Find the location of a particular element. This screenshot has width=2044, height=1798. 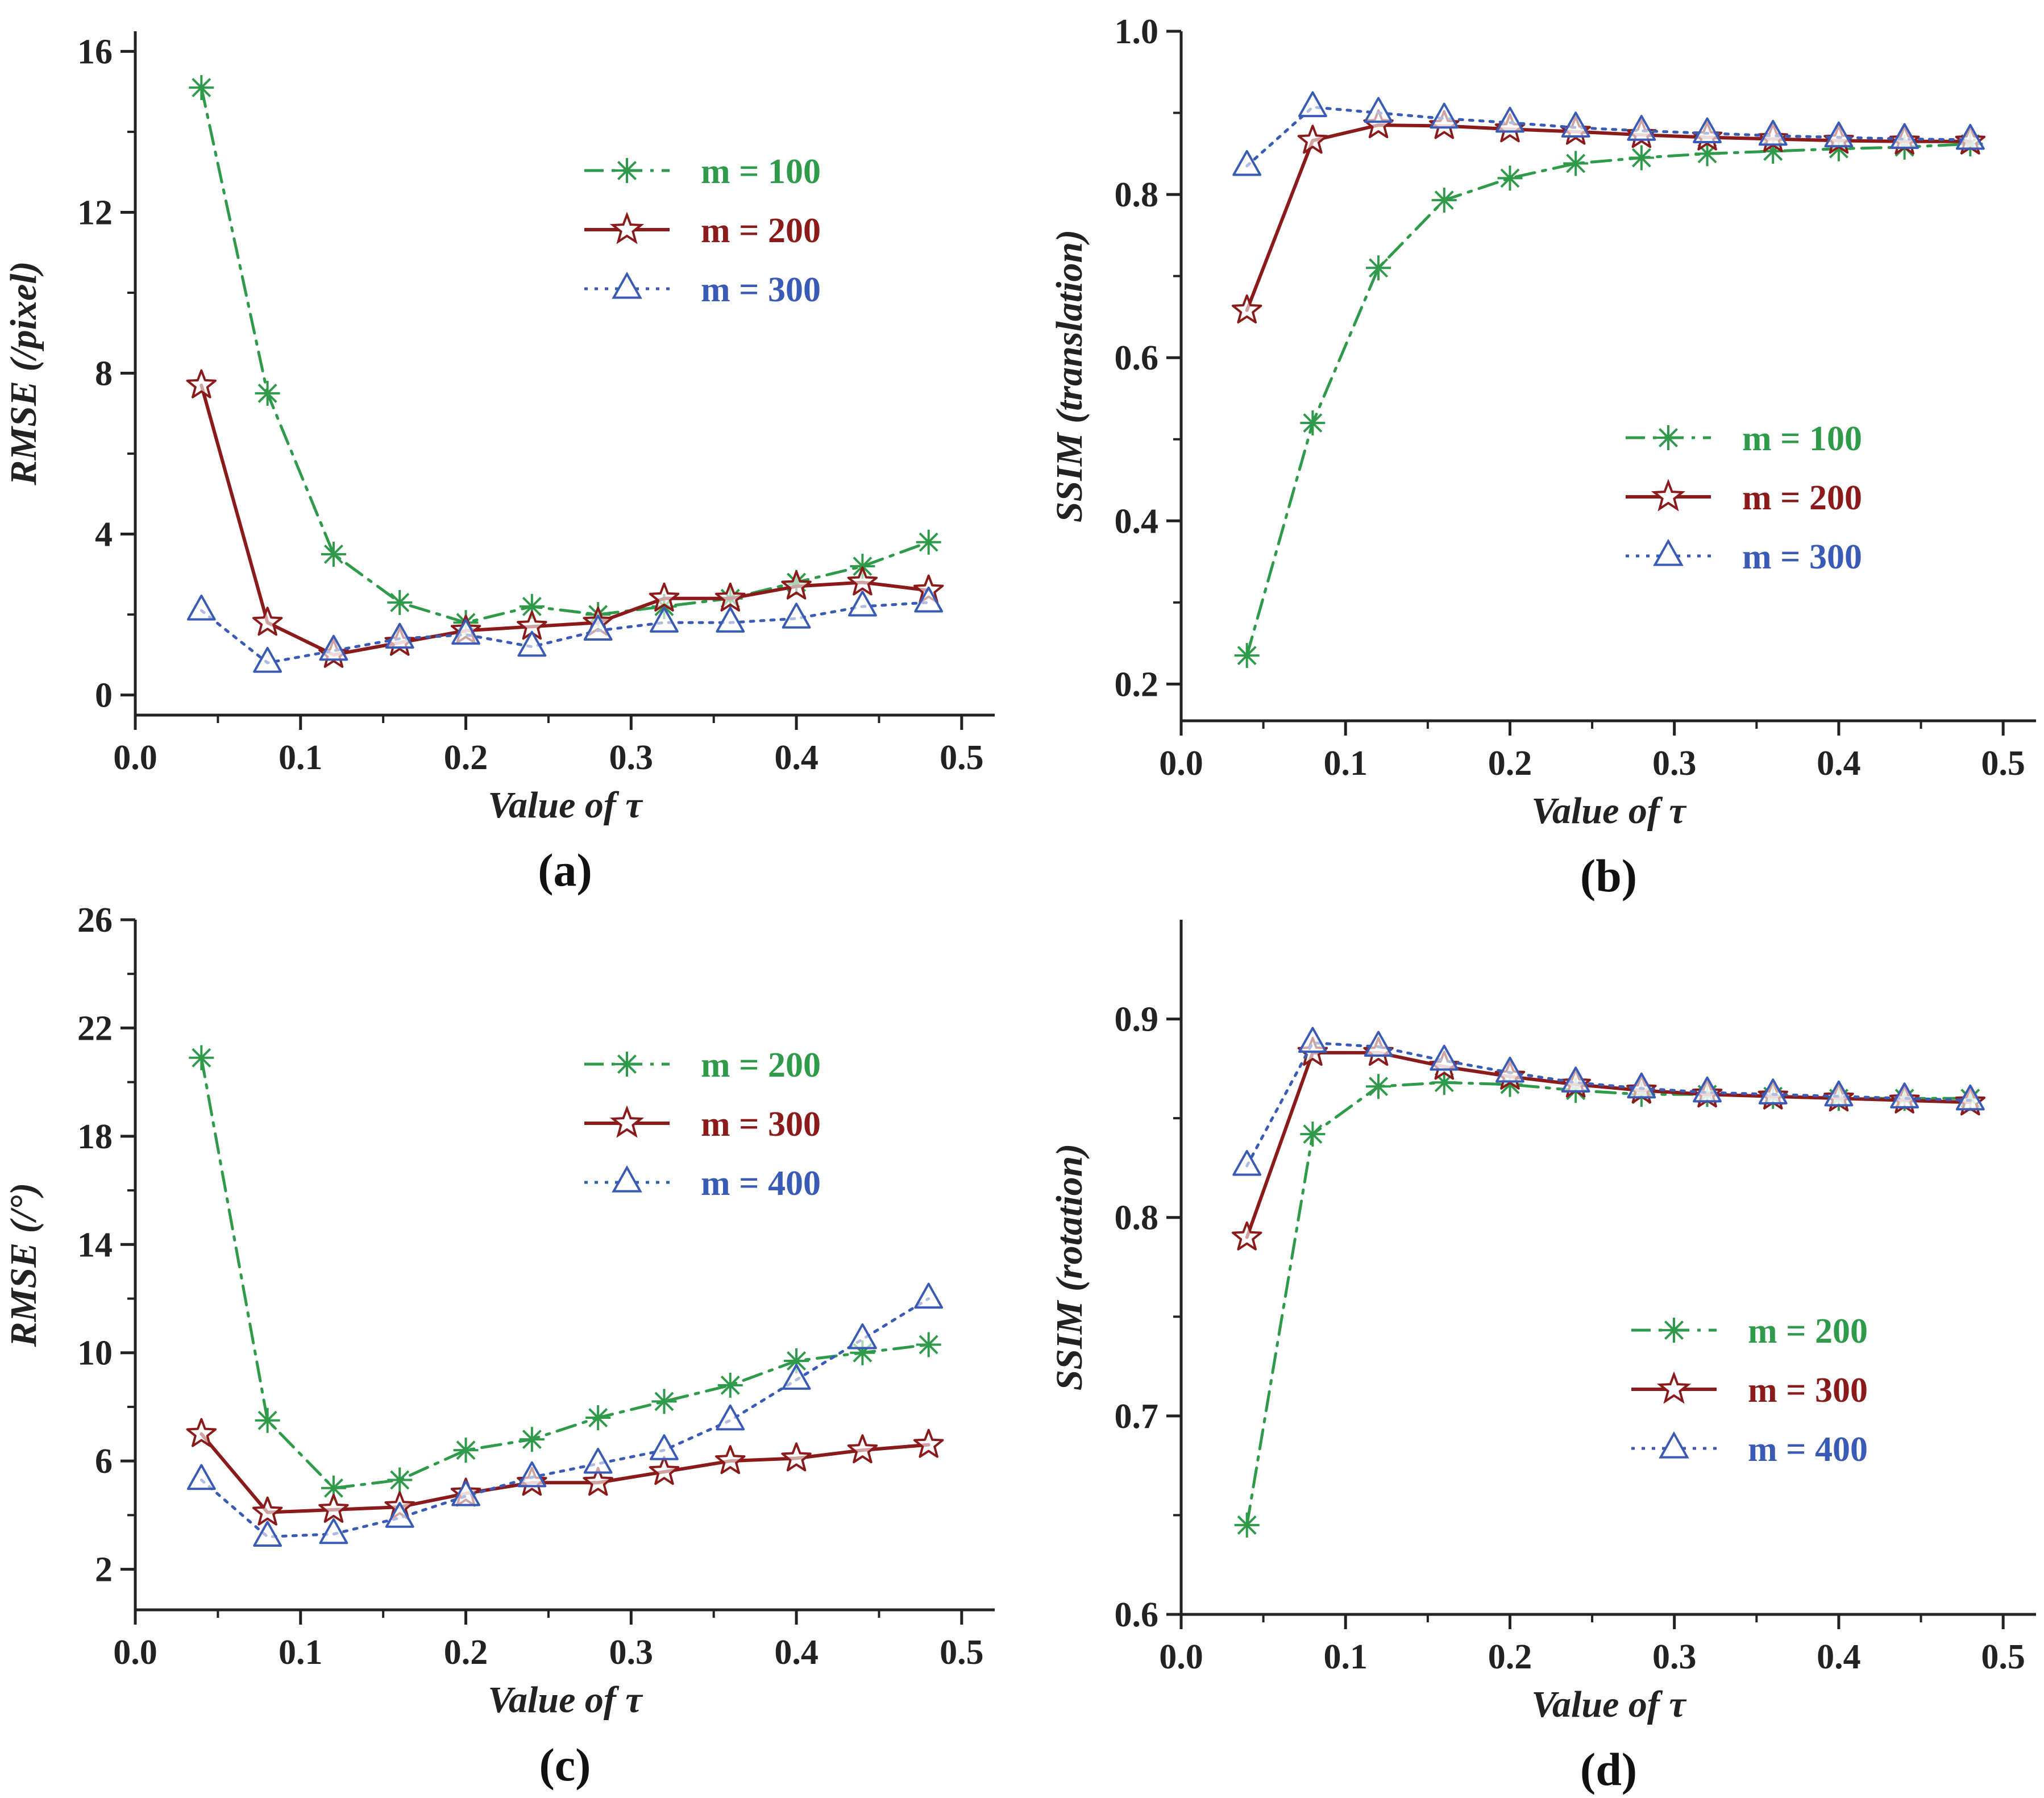

y-tick-label: 2 is located at coordinates (104, 1570).